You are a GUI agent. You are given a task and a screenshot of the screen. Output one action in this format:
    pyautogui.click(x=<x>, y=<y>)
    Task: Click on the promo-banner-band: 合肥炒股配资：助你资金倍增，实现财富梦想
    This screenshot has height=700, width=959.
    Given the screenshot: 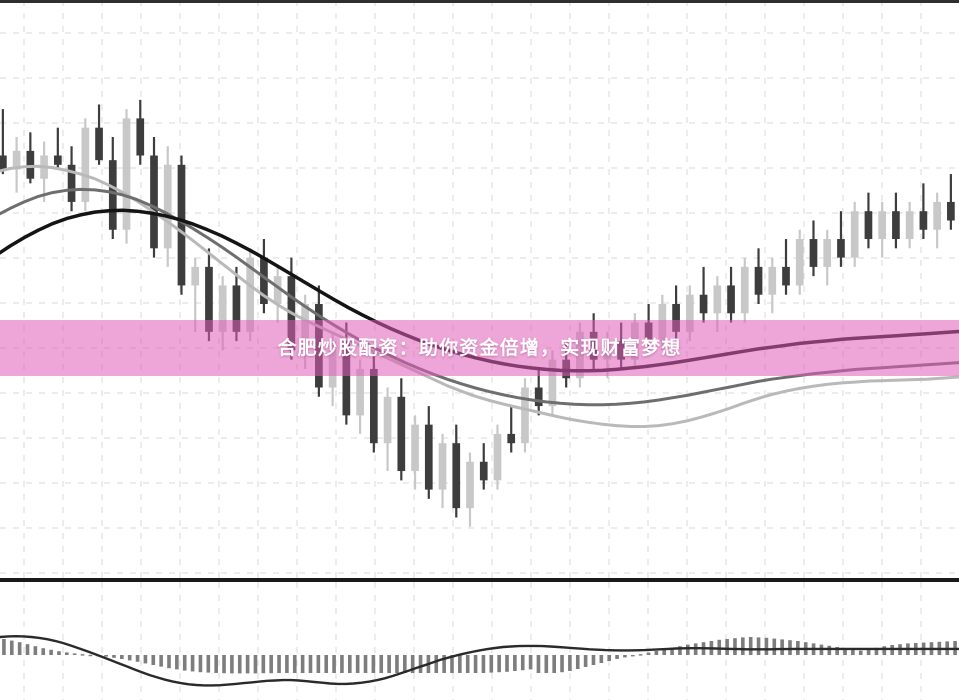 What is the action you would take?
    pyautogui.click(x=479, y=348)
    